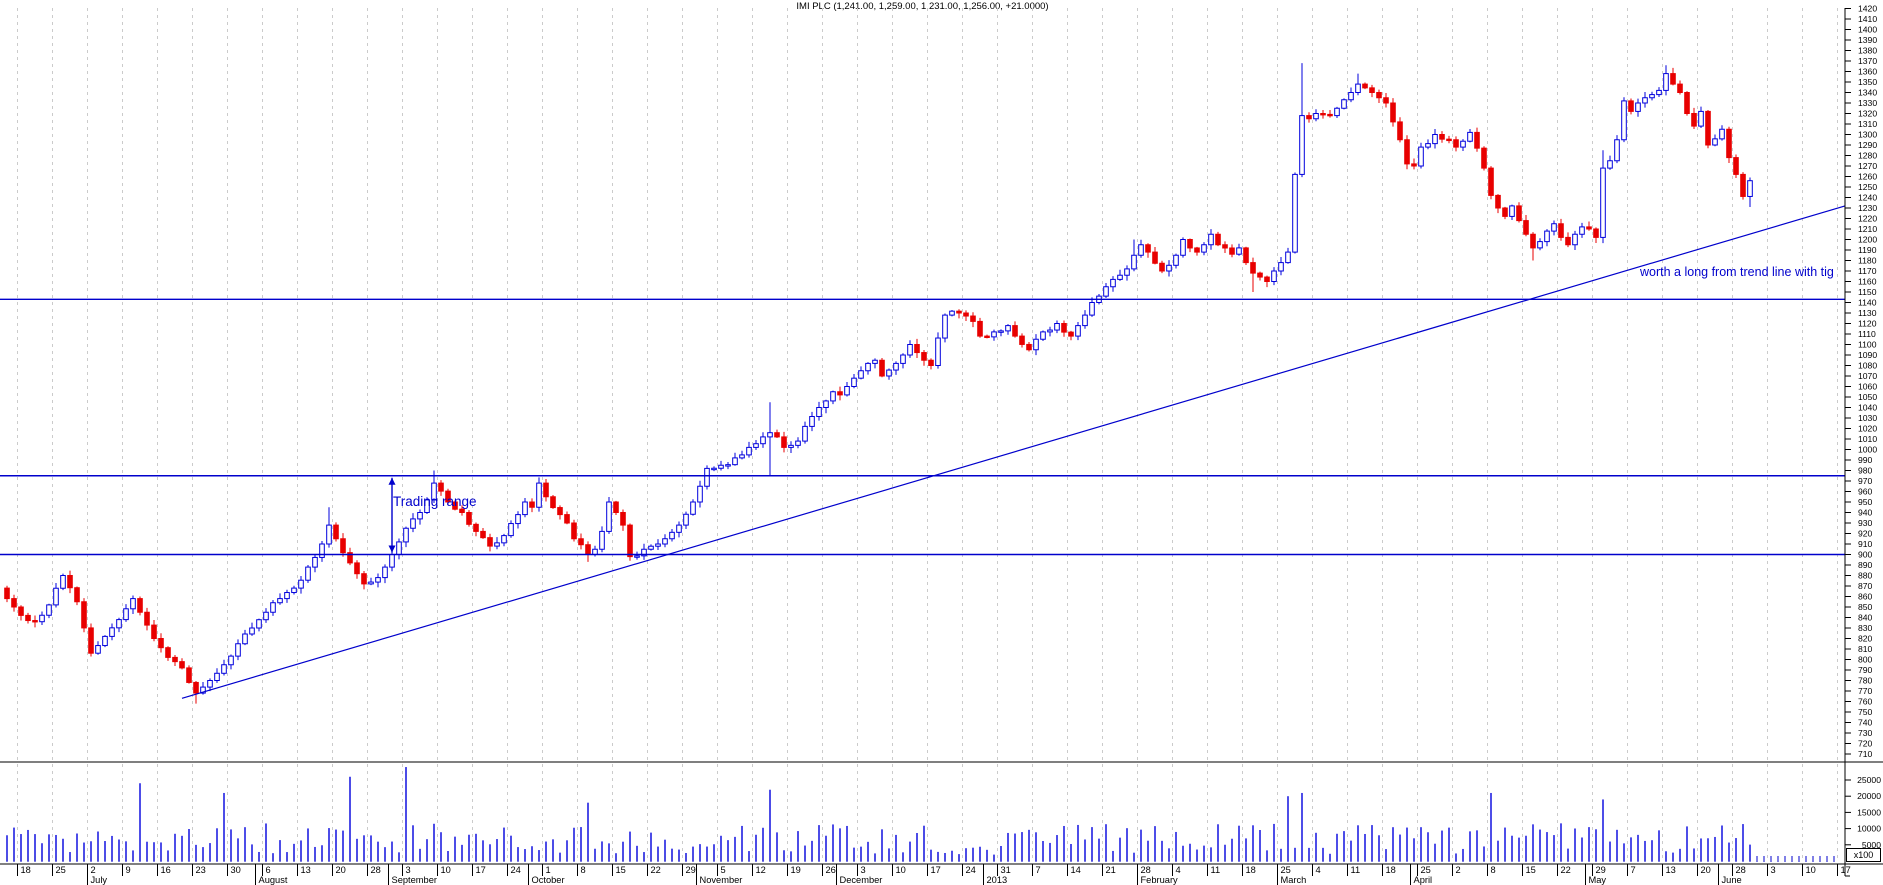 This screenshot has height=885, width=1883. What do you see at coordinates (796, 870) in the screenshot?
I see `week-label: 19` at bounding box center [796, 870].